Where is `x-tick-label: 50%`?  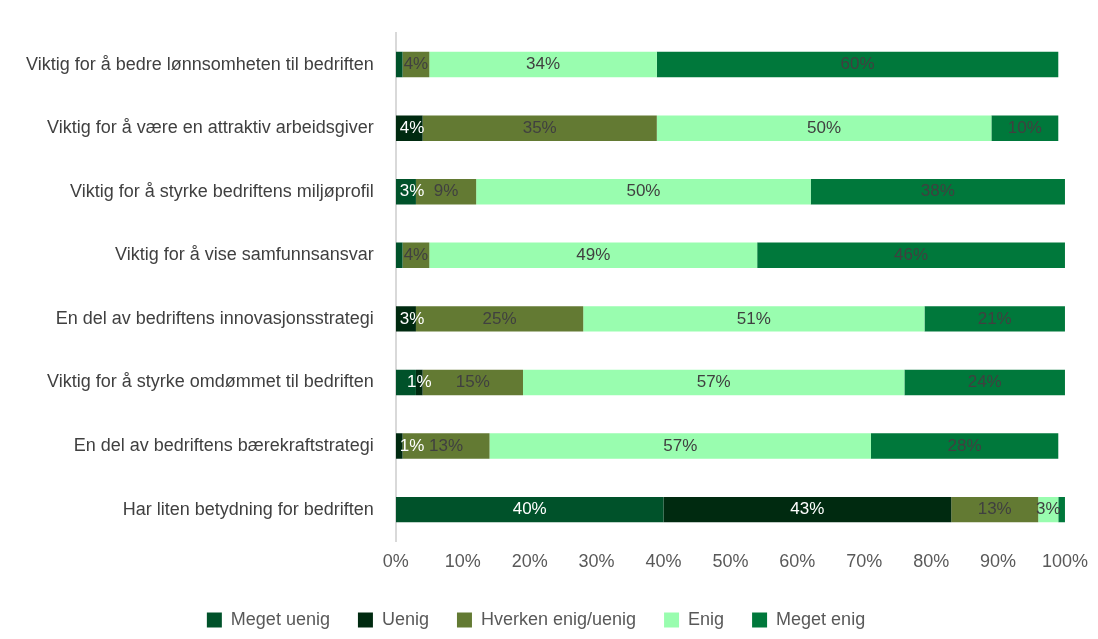 x-tick-label: 50% is located at coordinates (730, 561).